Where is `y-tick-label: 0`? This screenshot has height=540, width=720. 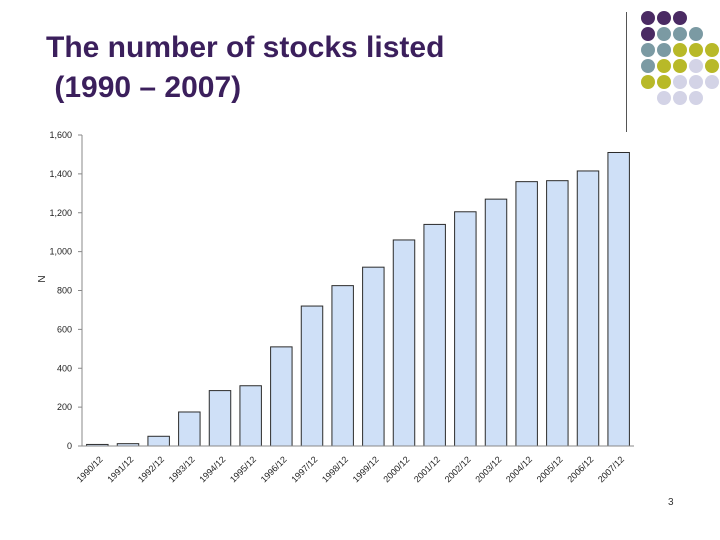
y-tick-label: 0 is located at coordinates (69, 446).